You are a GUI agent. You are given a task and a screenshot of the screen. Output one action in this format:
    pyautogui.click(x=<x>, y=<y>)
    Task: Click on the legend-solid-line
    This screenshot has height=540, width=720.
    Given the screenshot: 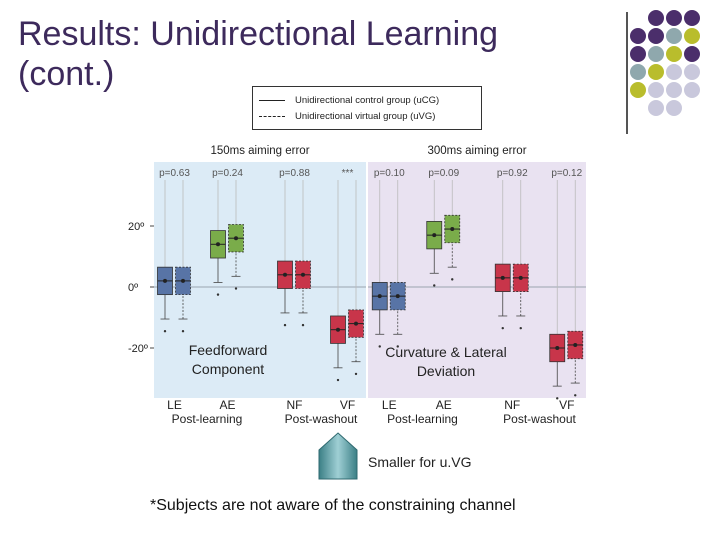 What is the action you would take?
    pyautogui.click(x=272, y=100)
    